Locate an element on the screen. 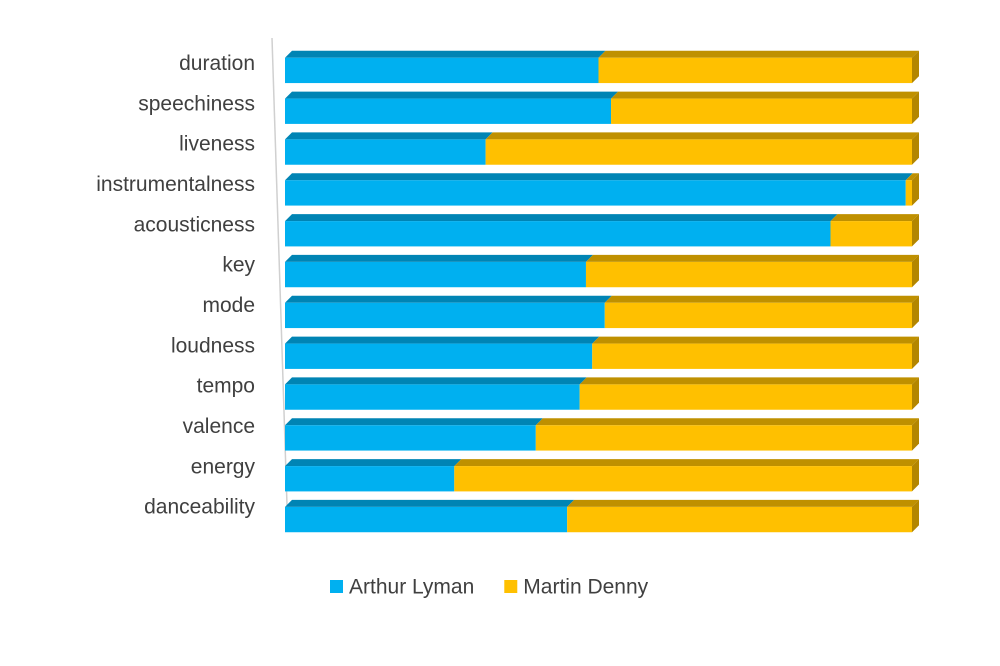  y-tick-label: duration is located at coordinates (217, 63).